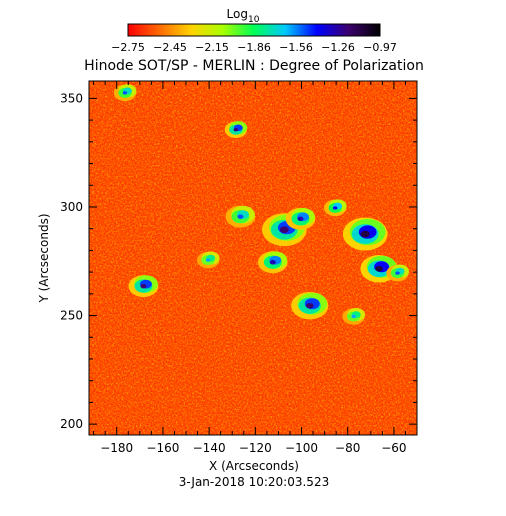 Image resolution: width=506 pixels, height=516 pixels. Describe the element at coordinates (254, 482) in the screenshot. I see `timestamp-footer: 3-Jan-2018 10:20:03.523` at that location.